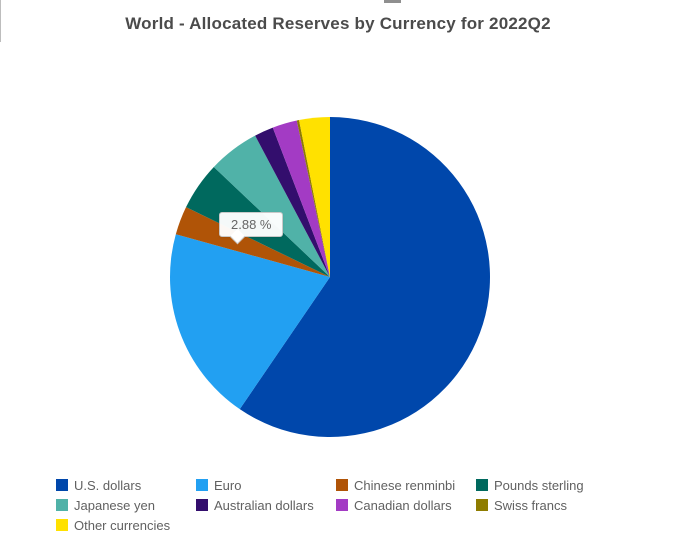 This screenshot has width=676, height=552. I want to click on tooltip: 2.88 %, so click(251, 228).